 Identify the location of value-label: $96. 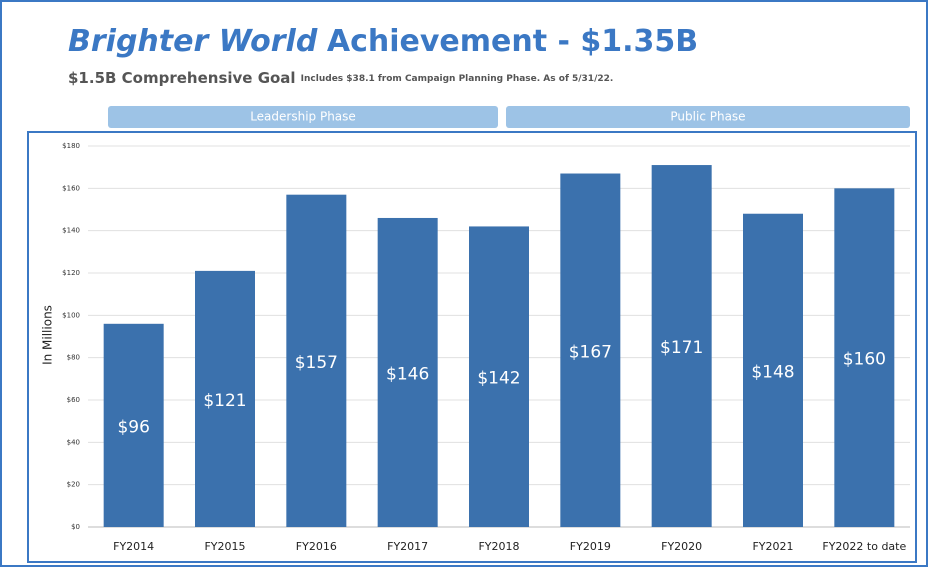
(133, 427).